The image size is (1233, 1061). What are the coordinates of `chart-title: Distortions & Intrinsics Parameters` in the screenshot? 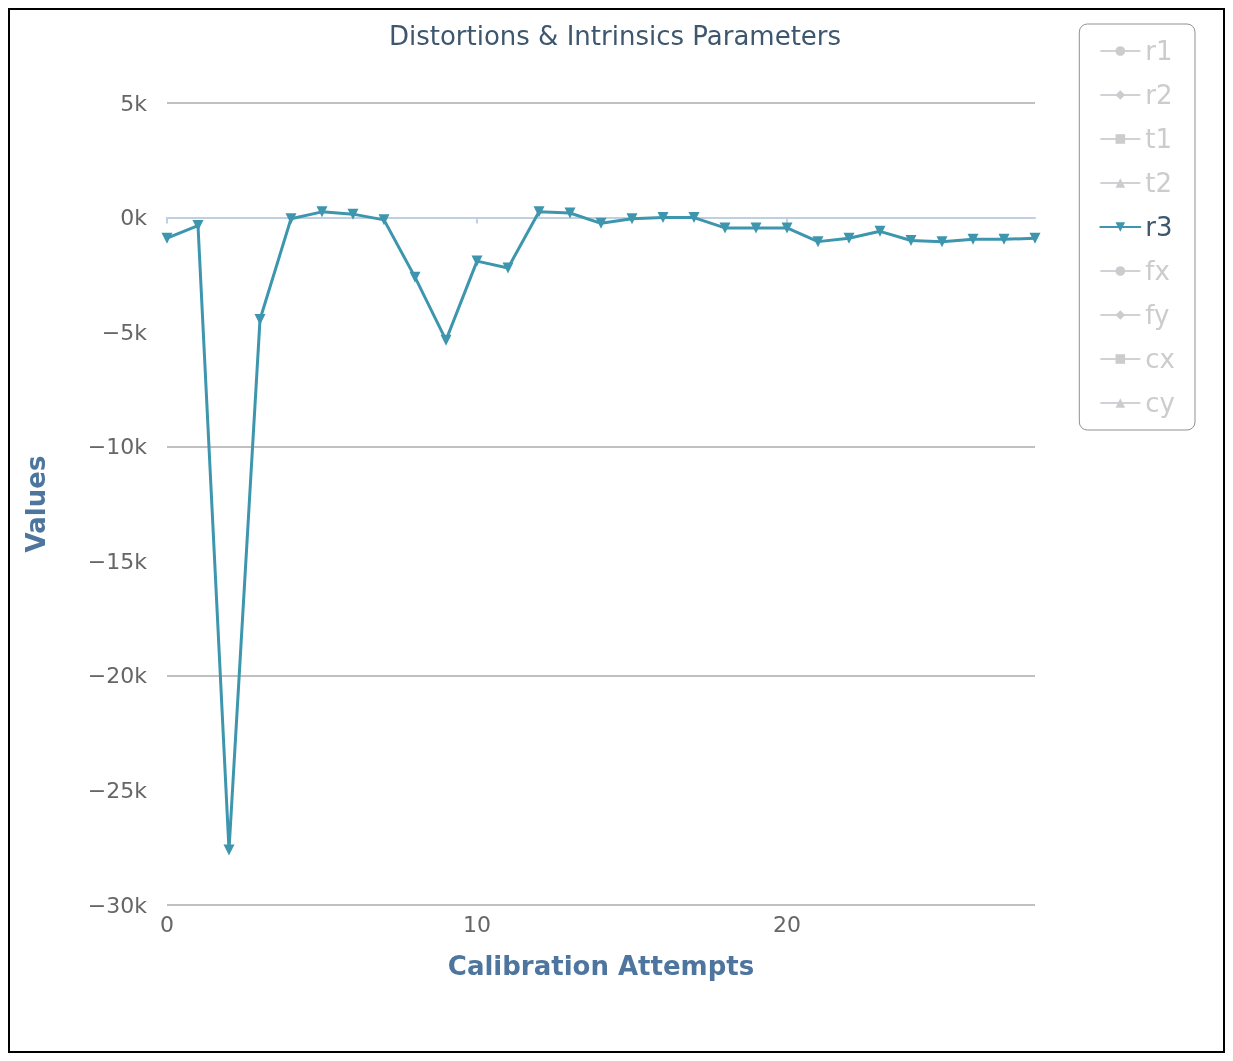 It's located at (615, 36).